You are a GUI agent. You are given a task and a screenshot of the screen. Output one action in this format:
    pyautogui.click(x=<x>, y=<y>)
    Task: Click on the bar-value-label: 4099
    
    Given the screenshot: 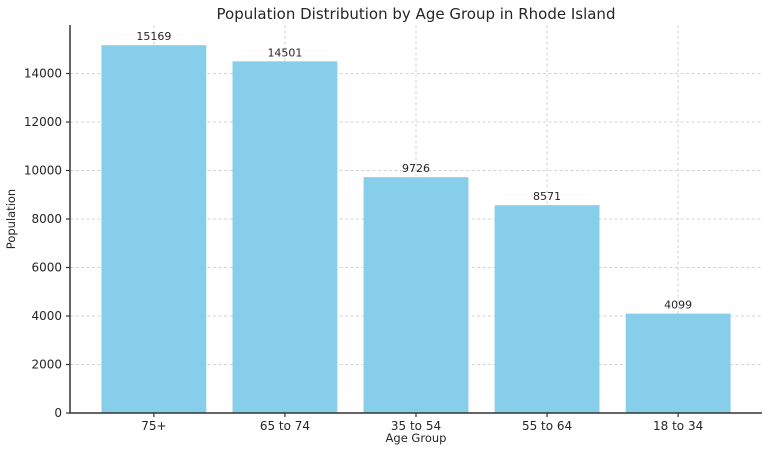 What is the action you would take?
    pyautogui.click(x=678, y=305)
    